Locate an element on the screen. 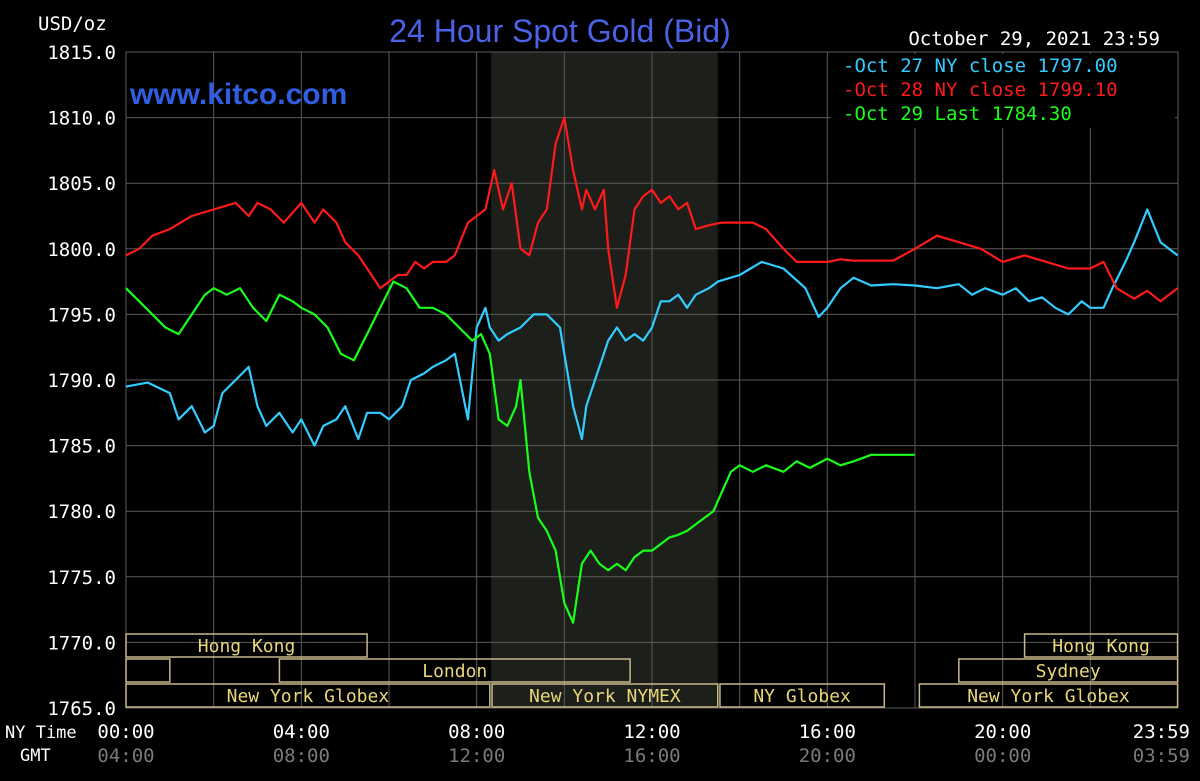  x-axis-gmt-label: GMT is located at coordinates (35, 756).